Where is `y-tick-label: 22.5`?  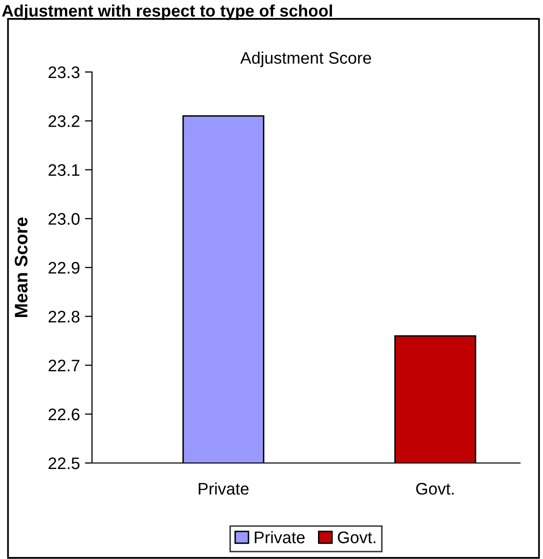
y-tick-label: 22.5 is located at coordinates (64, 463).